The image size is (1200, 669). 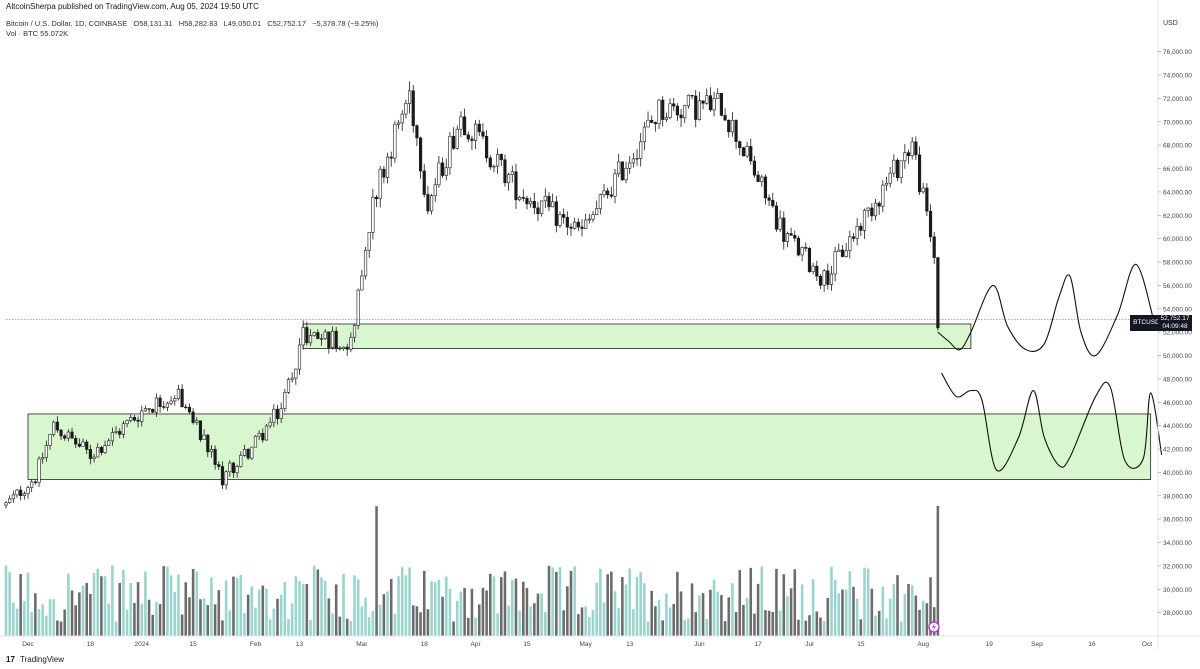 I want to click on y-tick-label: 52,000.00, so click(x=1177, y=333).